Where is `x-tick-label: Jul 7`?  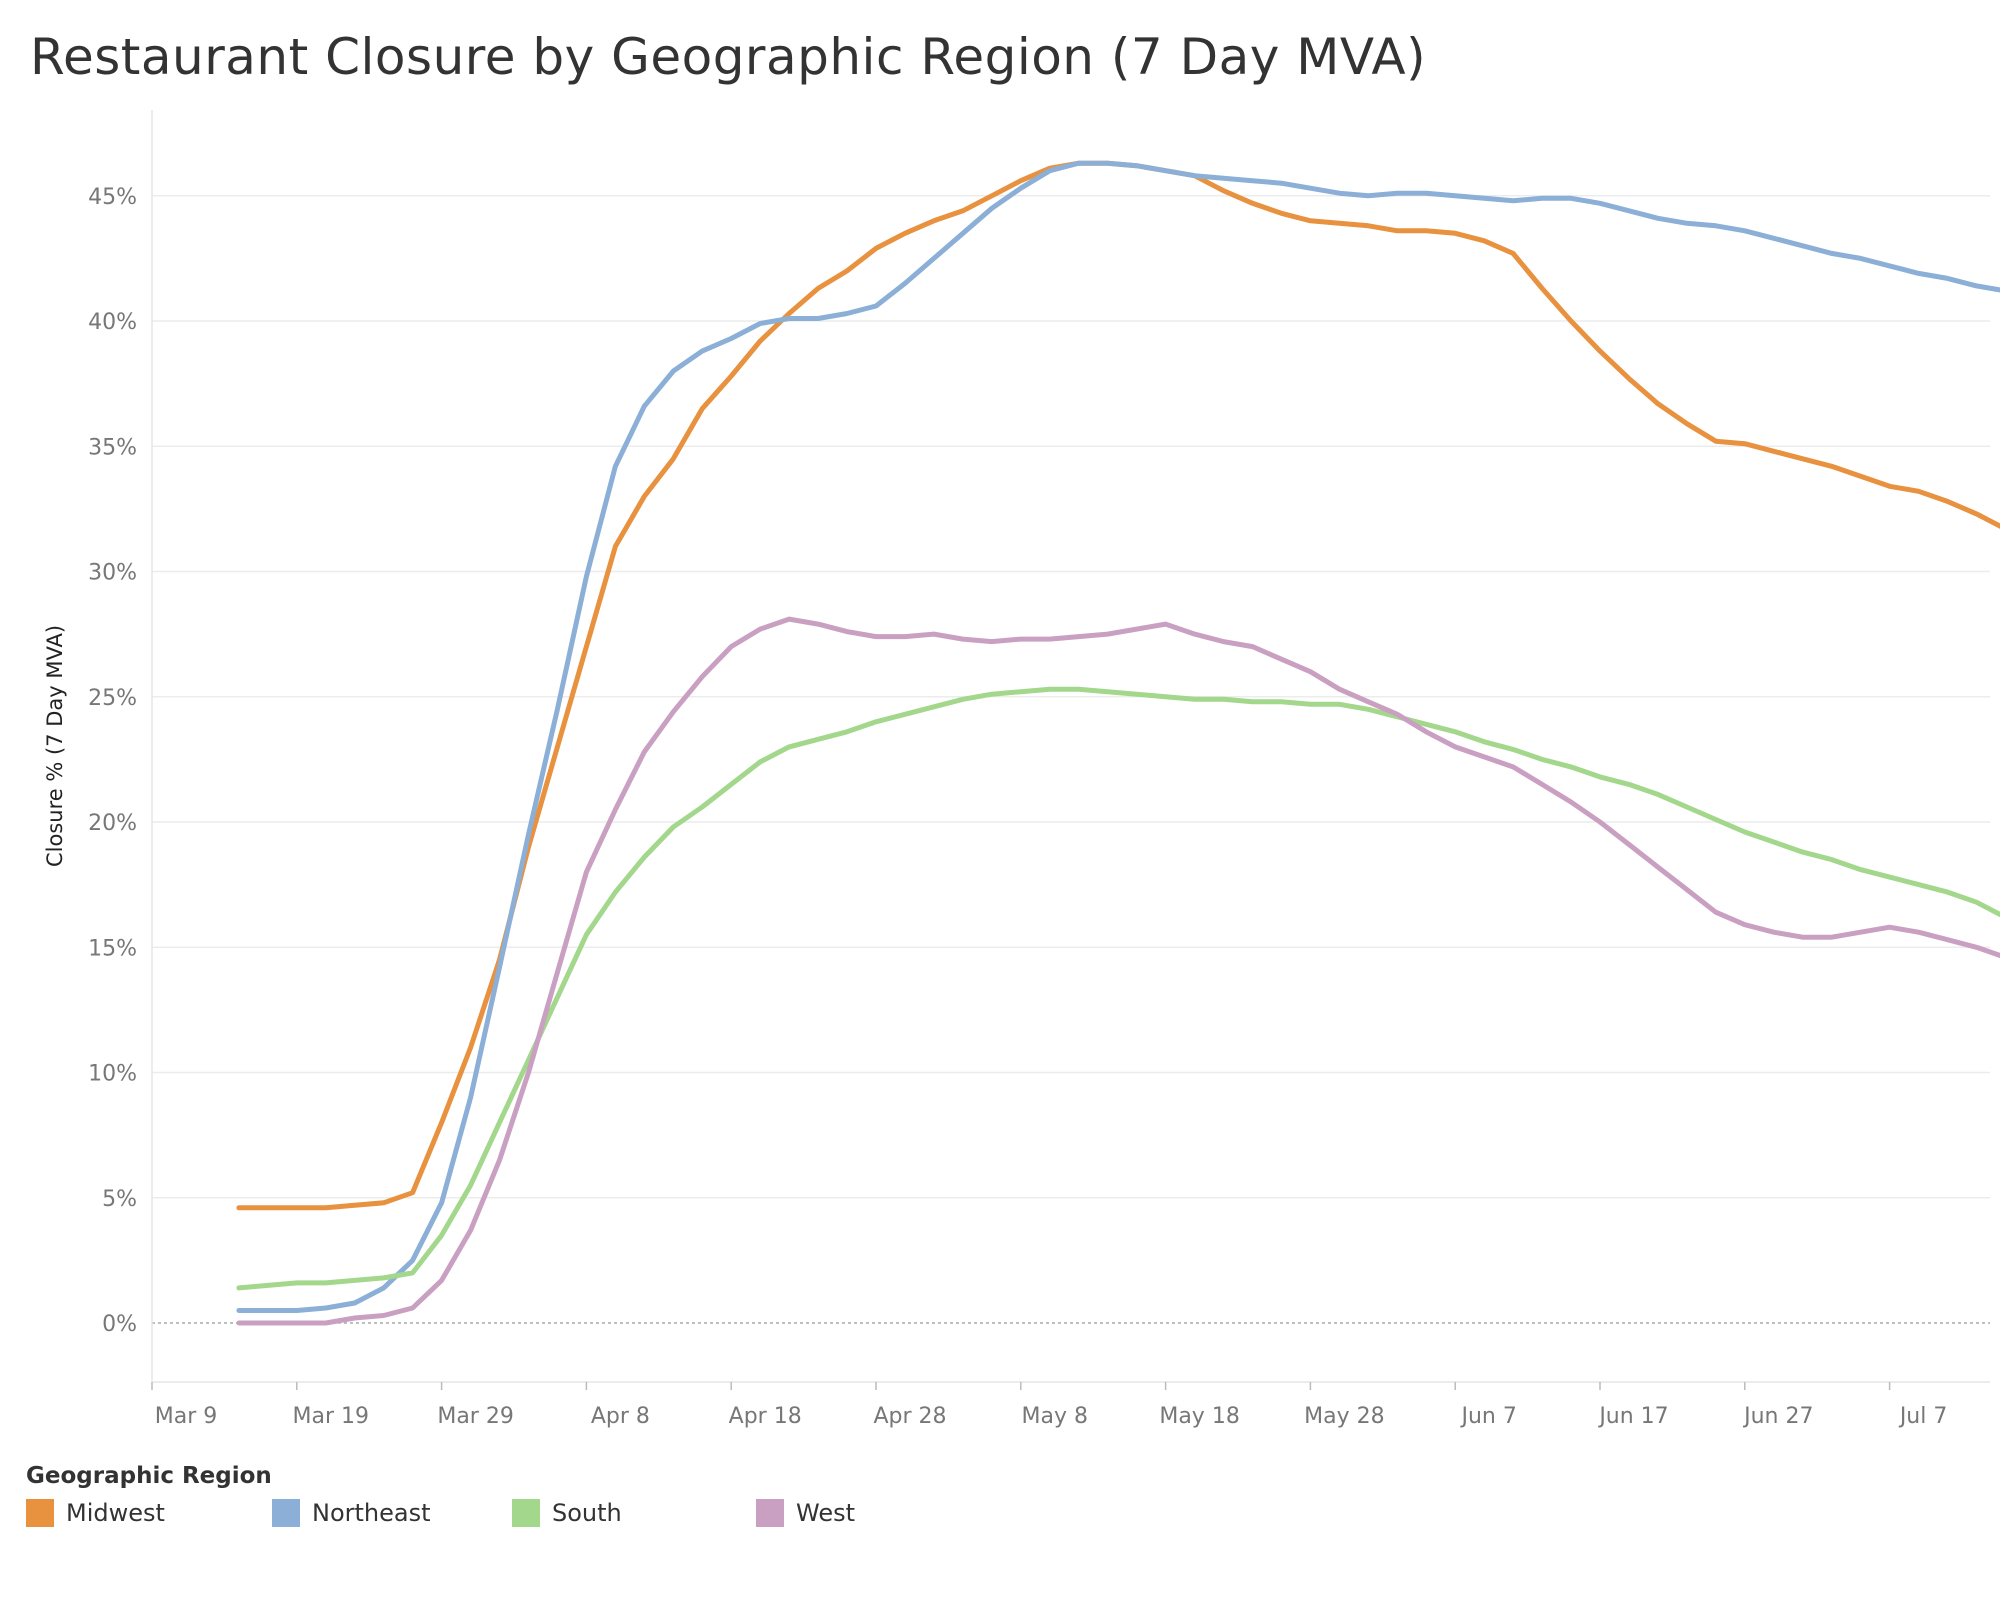 x-tick-label: Jul 7 is located at coordinates (1923, 1416).